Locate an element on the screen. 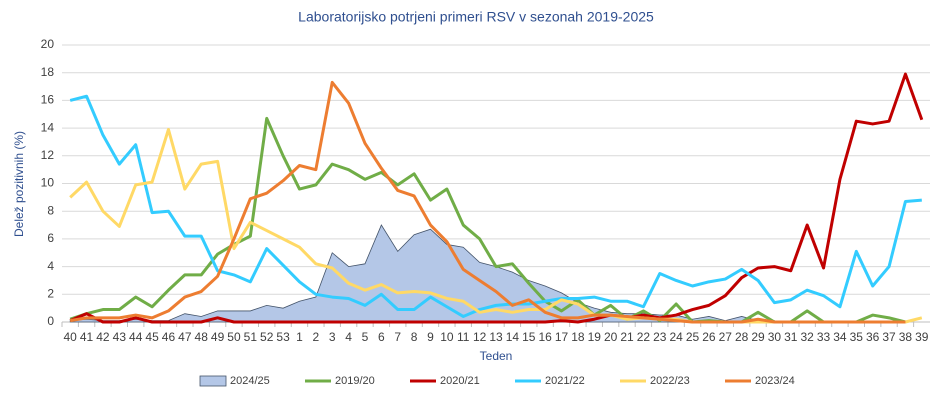 The height and width of the screenshot is (416, 951). x-tick-label: 50 is located at coordinates (234, 337).